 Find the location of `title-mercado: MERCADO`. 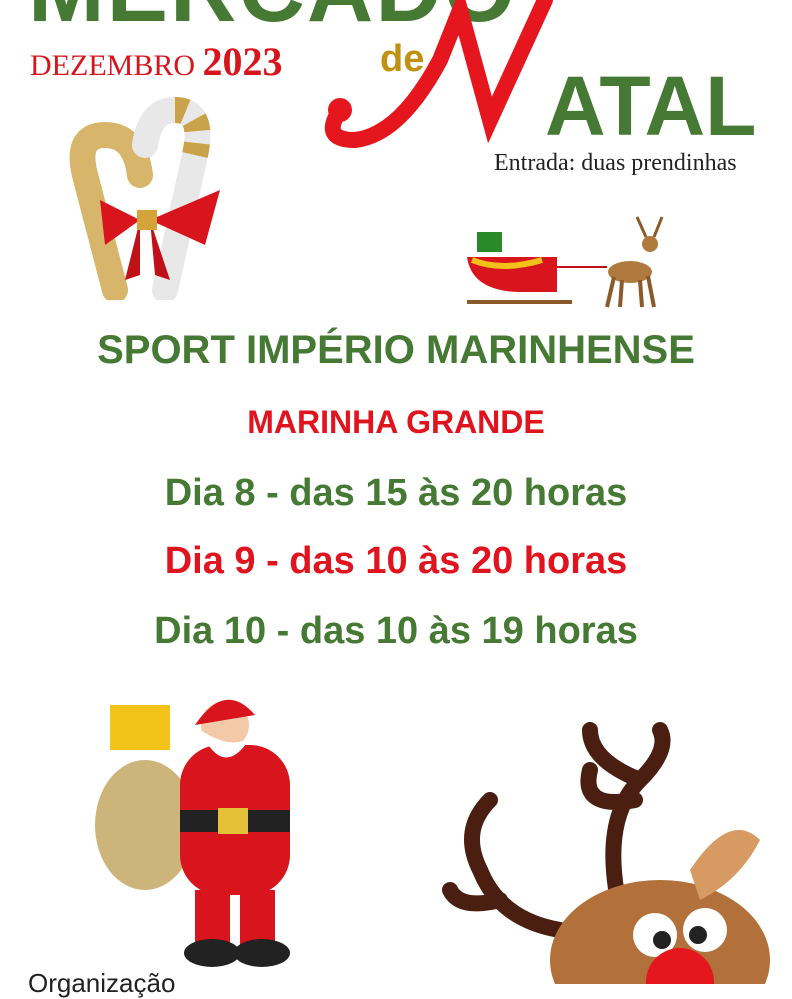

title-mercado: MERCADO is located at coordinates (272, 21).